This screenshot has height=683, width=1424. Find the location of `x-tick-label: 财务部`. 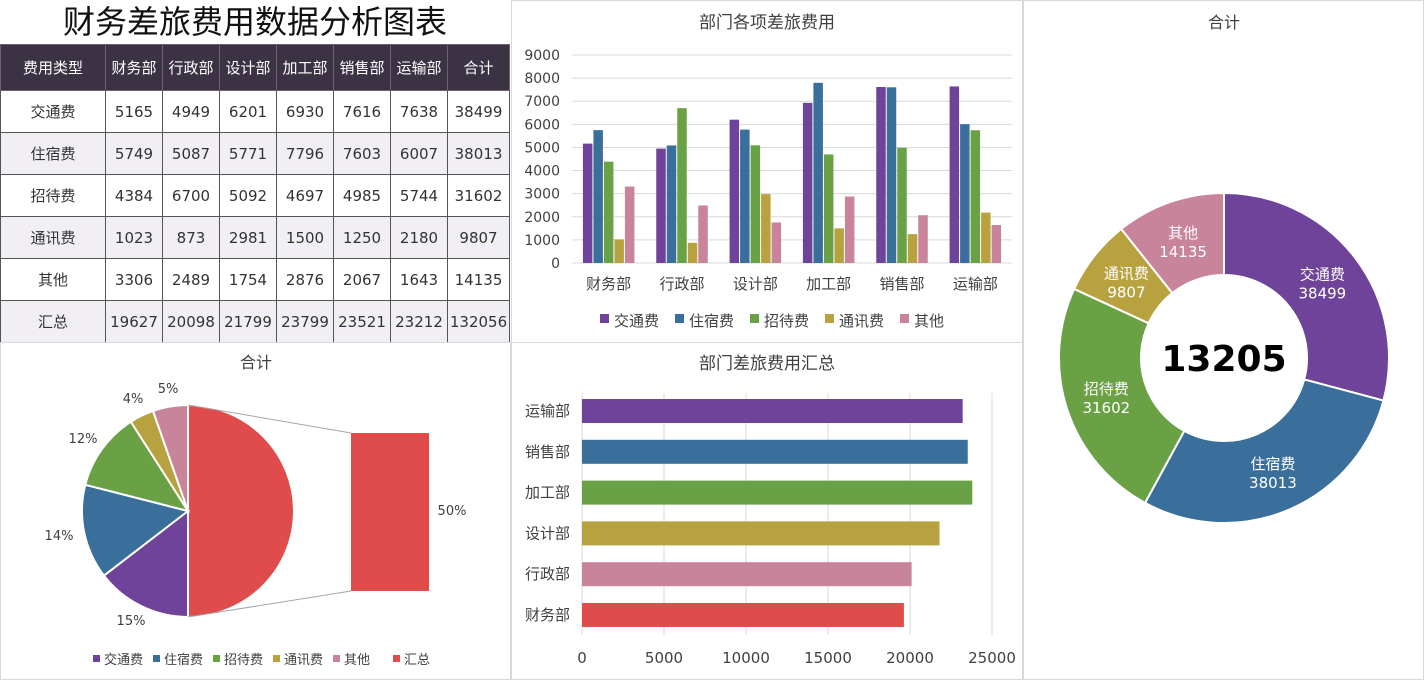

x-tick-label: 财务部 is located at coordinates (608, 284).